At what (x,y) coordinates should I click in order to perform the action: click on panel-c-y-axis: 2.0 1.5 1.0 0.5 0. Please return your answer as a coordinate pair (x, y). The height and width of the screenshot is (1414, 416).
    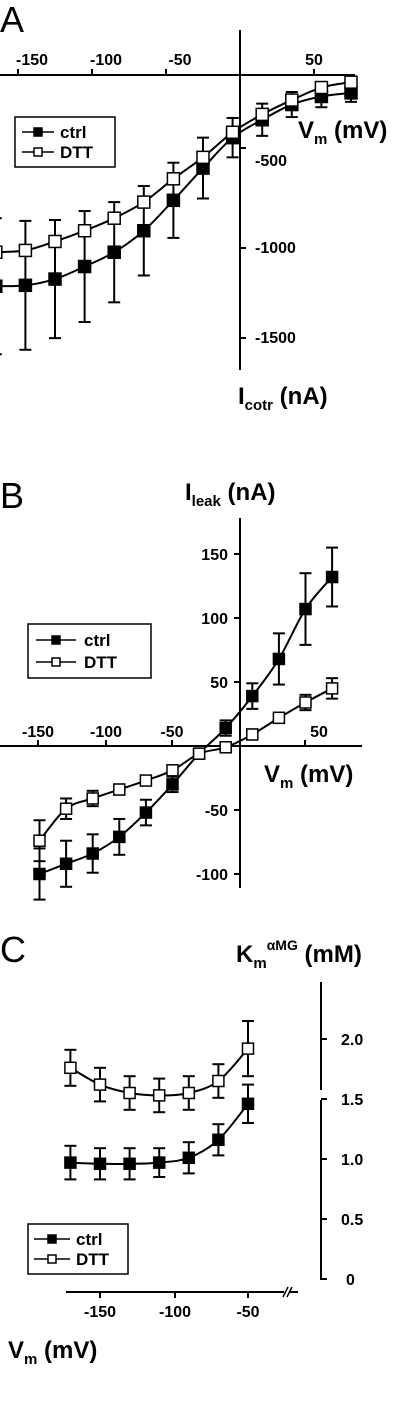
    Looking at the image, I should click on (341, 1135).